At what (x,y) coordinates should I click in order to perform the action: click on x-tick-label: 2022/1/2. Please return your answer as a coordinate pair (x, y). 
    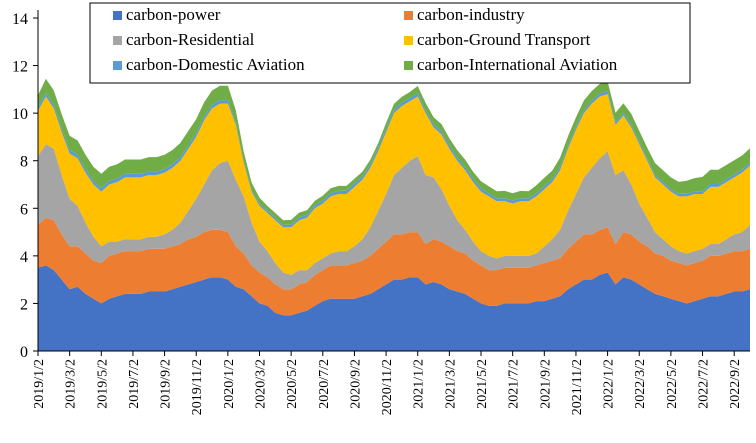
    Looking at the image, I should click on (609, 384).